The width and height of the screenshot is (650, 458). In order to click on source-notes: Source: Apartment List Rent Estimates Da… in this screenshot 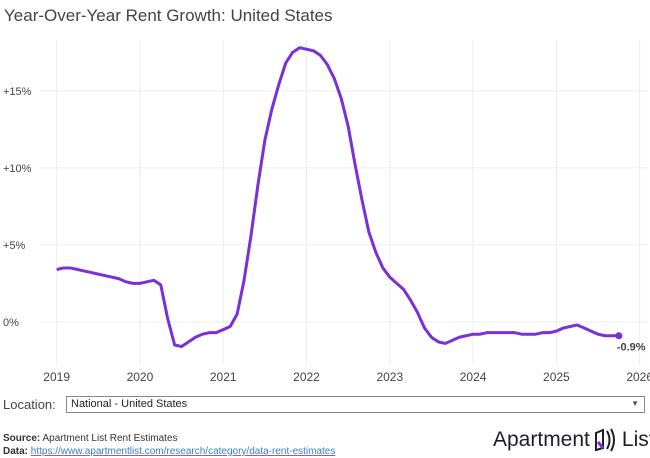, I will do `click(169, 445)`.